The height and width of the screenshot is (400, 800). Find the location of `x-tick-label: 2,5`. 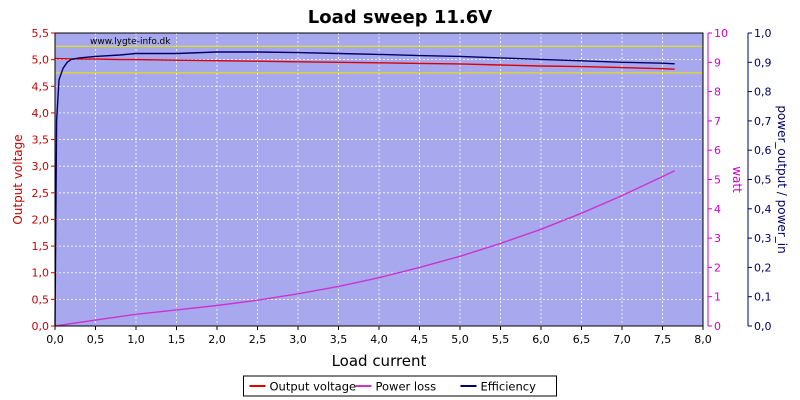

x-tick-label: 2,5 is located at coordinates (258, 339).